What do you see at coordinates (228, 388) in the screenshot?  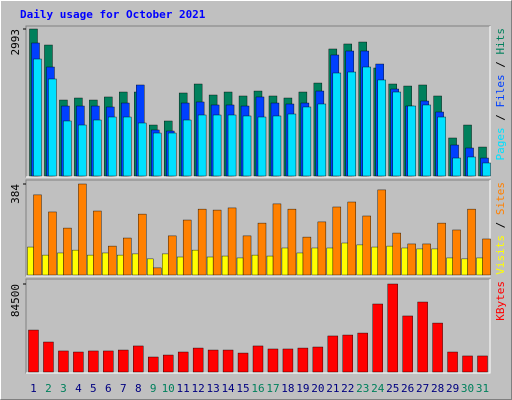 I see `x-tick-label: 14` at bounding box center [228, 388].